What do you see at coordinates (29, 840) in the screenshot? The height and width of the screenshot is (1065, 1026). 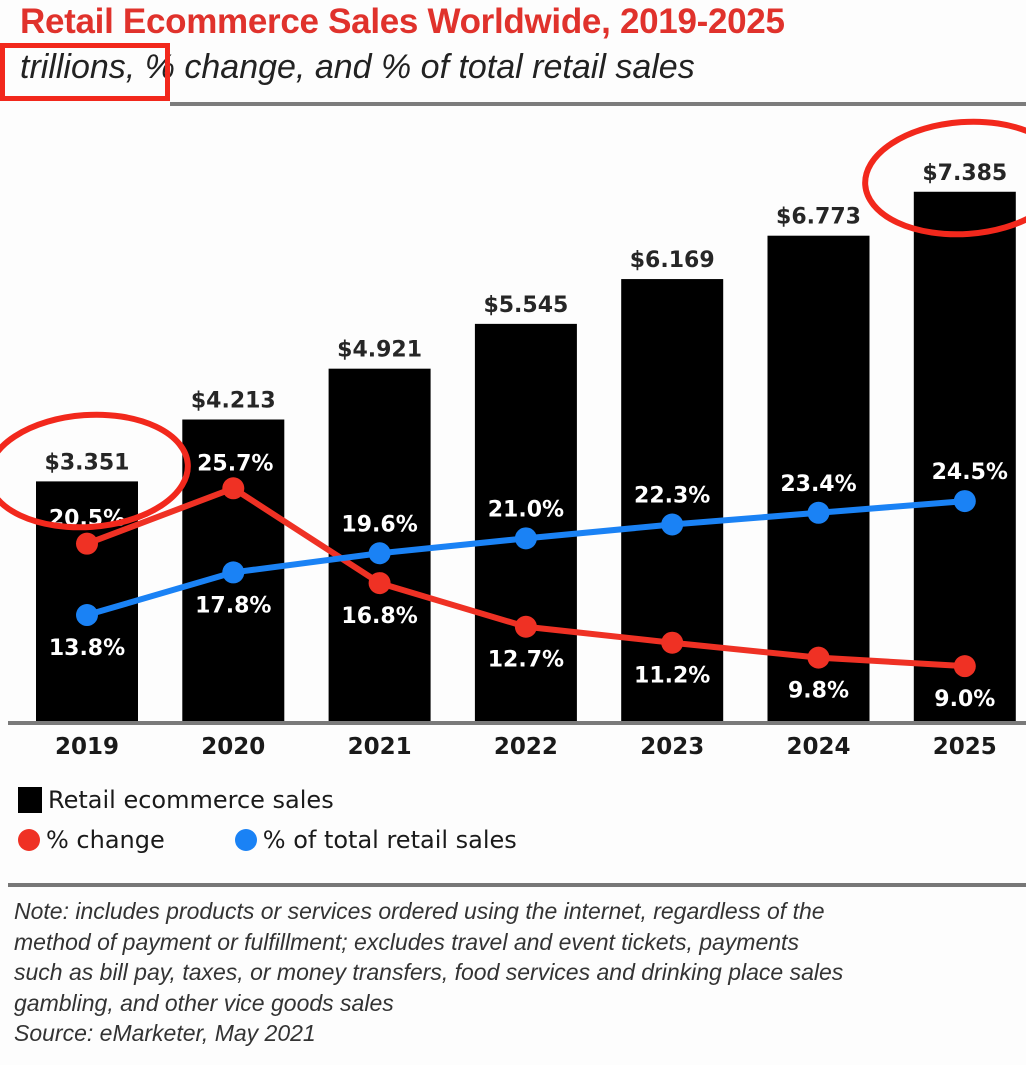 I see `legend-swatch-change` at bounding box center [29, 840].